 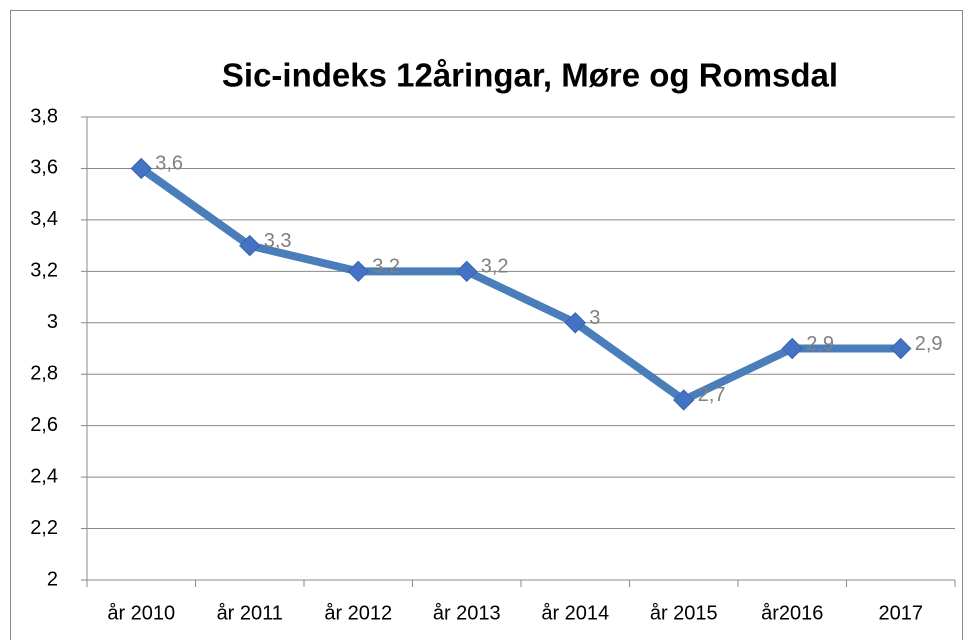 I want to click on y-tick-label: 3,4, so click(x=44, y=219).